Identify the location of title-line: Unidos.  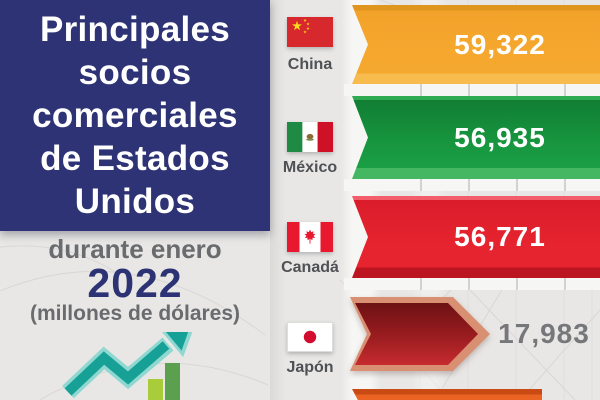
(135, 201).